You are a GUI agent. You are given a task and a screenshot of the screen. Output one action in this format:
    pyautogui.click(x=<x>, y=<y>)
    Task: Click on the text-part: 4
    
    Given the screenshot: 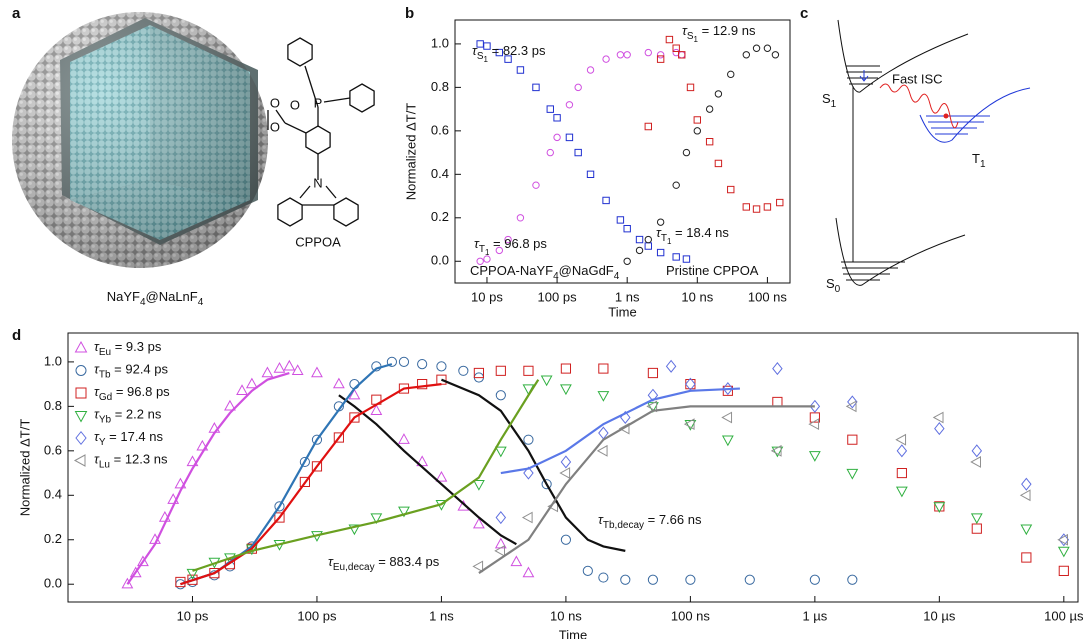 What is the action you would take?
    pyautogui.click(x=617, y=276)
    